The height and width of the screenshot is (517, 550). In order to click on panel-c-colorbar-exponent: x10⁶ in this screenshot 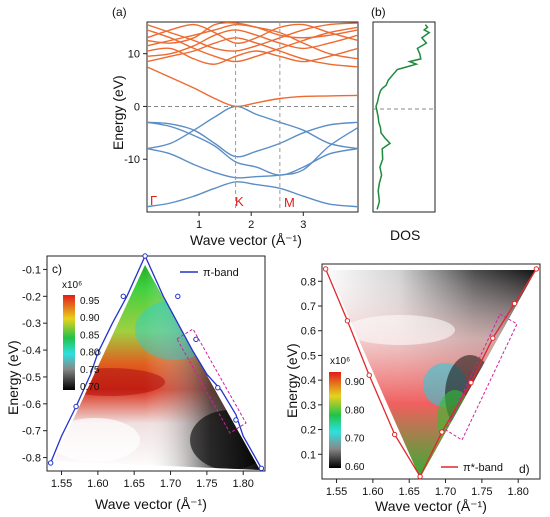, I will do `click(72, 285)`.